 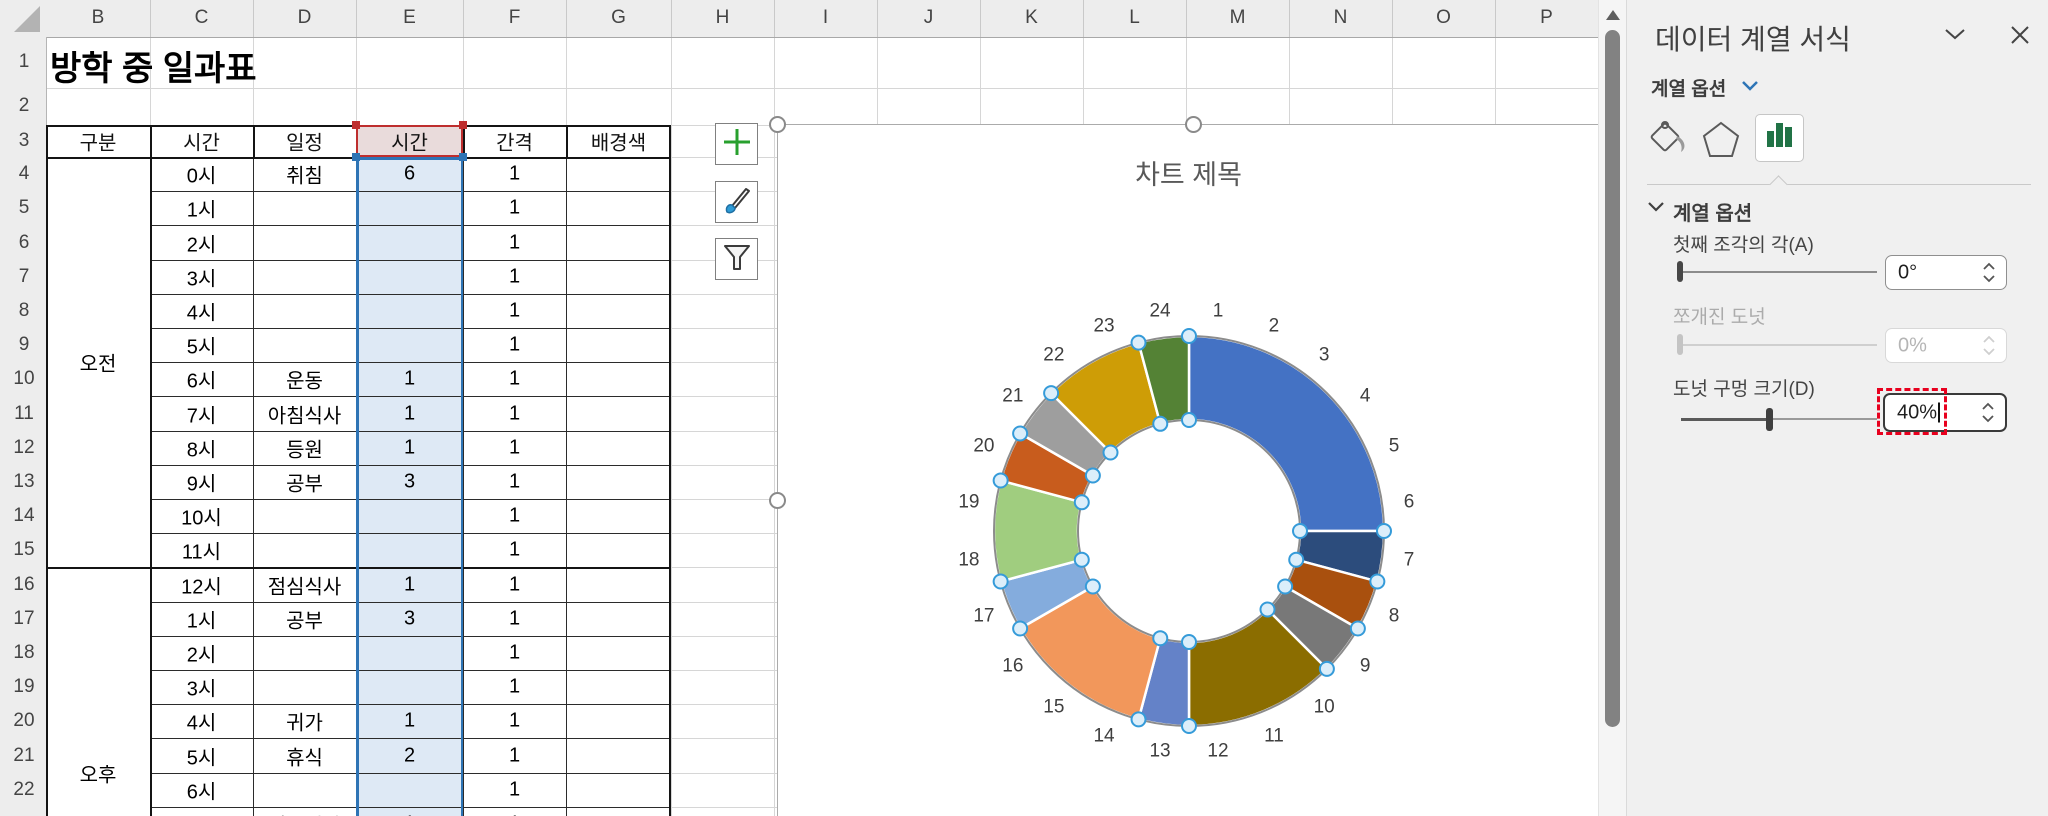 What do you see at coordinates (1823, 419) in the screenshot?
I see `doughnut-hole-slider-right` at bounding box center [1823, 419].